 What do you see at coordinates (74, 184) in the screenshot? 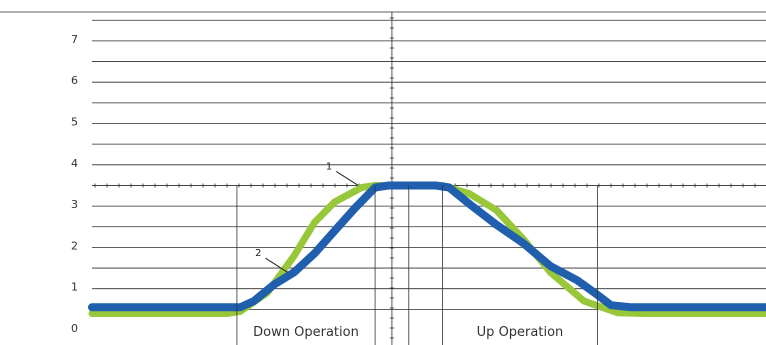
I see `y-tick-labels: 0 1 2 3 4 5 6 7` at bounding box center [74, 184].